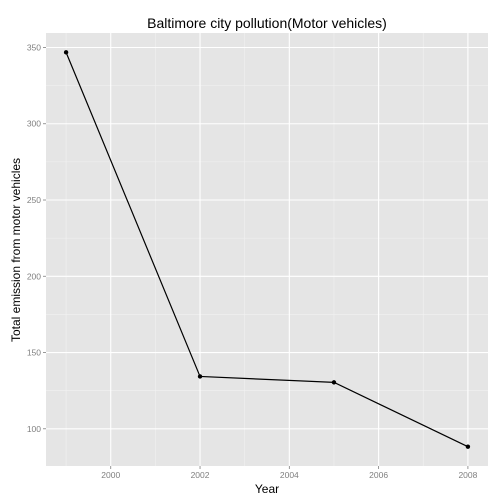 This screenshot has width=504, height=504. Describe the element at coordinates (467, 475) in the screenshot. I see `x-tick-label: 2008` at that location.